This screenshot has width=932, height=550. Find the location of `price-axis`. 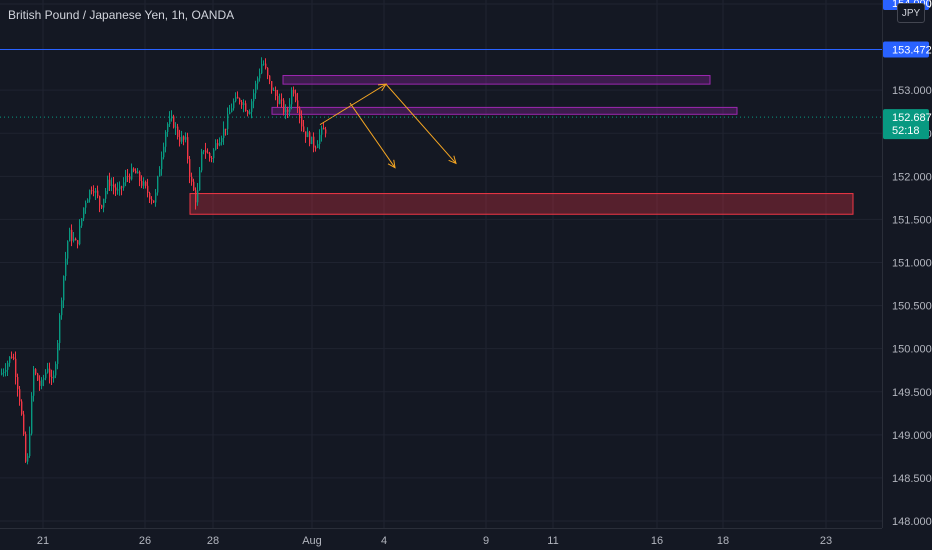

price-axis is located at coordinates (907, 275).